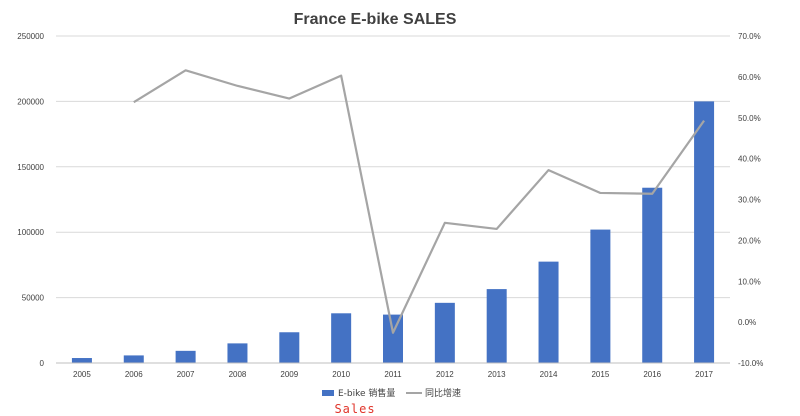 This screenshot has width=800, height=416. What do you see at coordinates (42, 363) in the screenshot?
I see `y-left-tick-label: 0` at bounding box center [42, 363].